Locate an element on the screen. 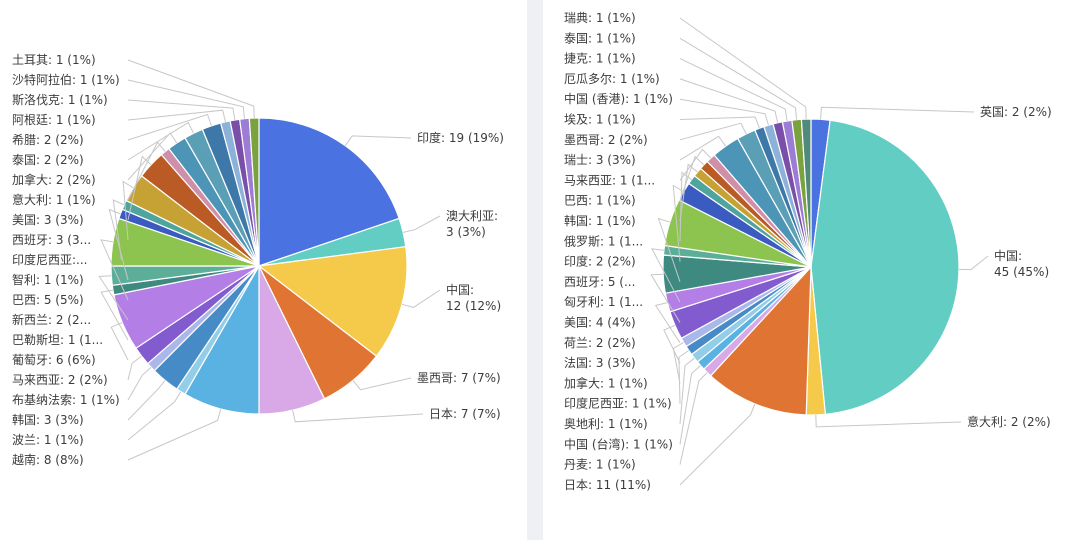  svg-text: 印度尼西亚: 1 (1%) is located at coordinates (618, 403).